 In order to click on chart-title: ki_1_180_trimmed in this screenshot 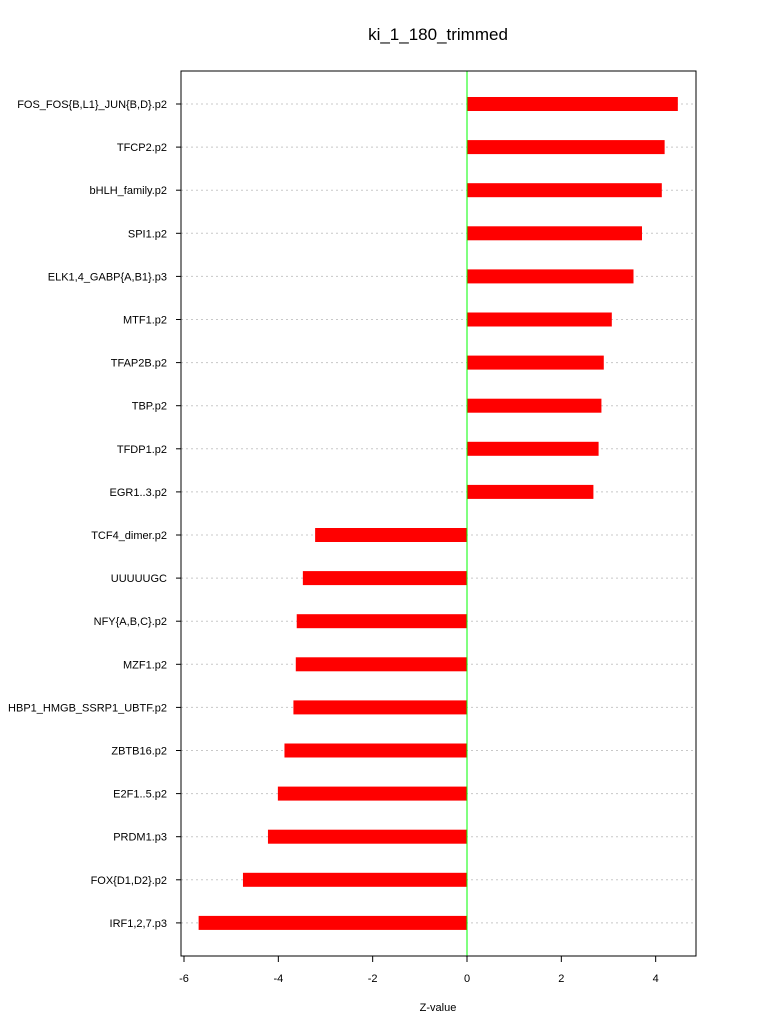, I will do `click(438, 34)`.